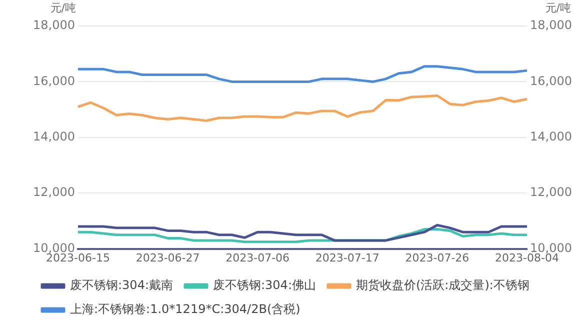 The image size is (585, 326). Describe the element at coordinates (53, 137) in the screenshot. I see `y-tick-label: 14,000` at that location.